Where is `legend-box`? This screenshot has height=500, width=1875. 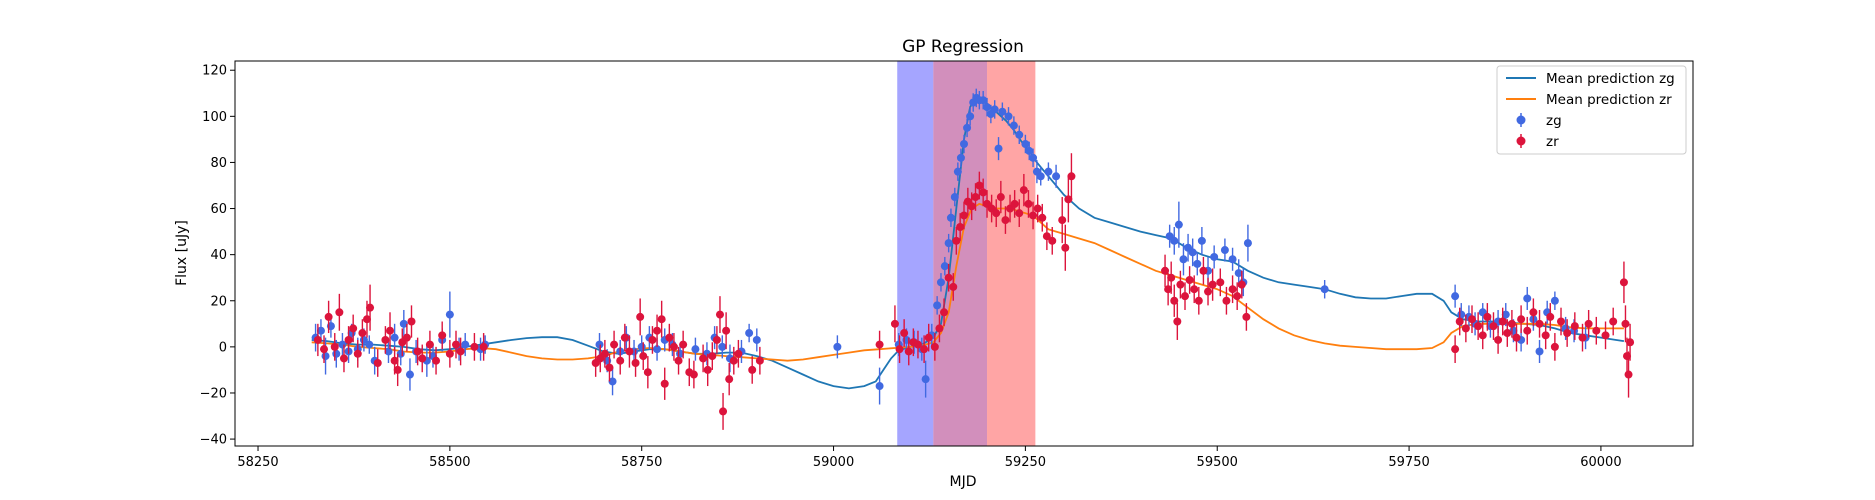
legend-box is located at coordinates (1591, 110).